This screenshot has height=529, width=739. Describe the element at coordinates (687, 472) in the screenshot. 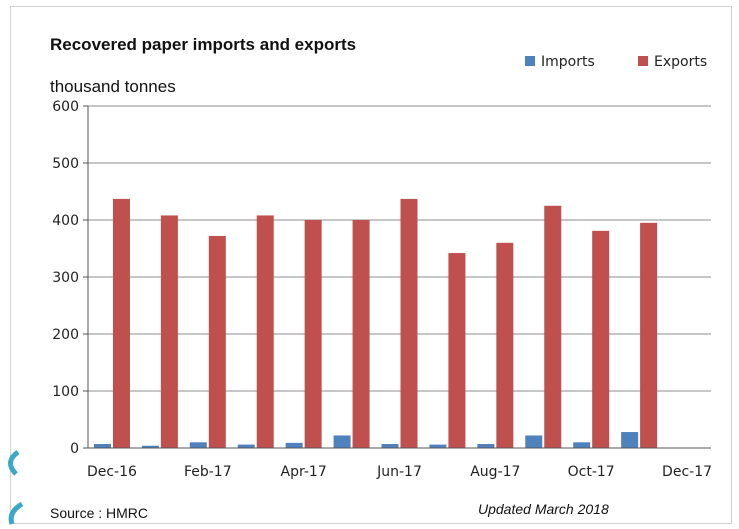

I see `x-tick-label: Dec-17` at that location.